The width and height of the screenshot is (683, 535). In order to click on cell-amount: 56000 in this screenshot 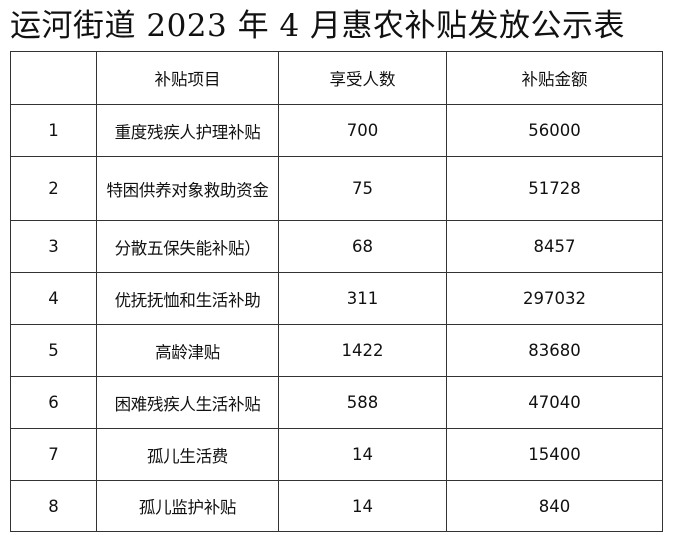, I will do `click(554, 130)`.